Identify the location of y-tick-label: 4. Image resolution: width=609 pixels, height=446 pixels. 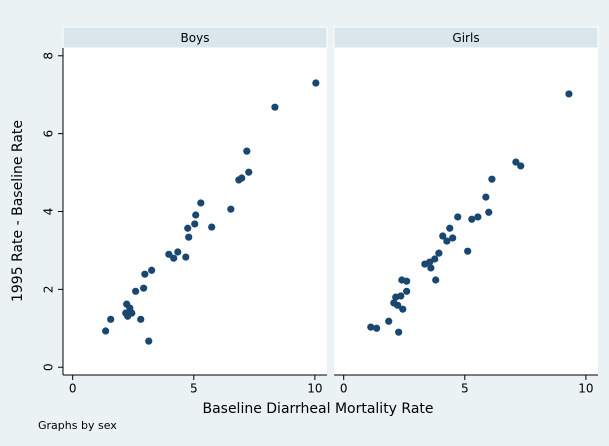
(49, 212).